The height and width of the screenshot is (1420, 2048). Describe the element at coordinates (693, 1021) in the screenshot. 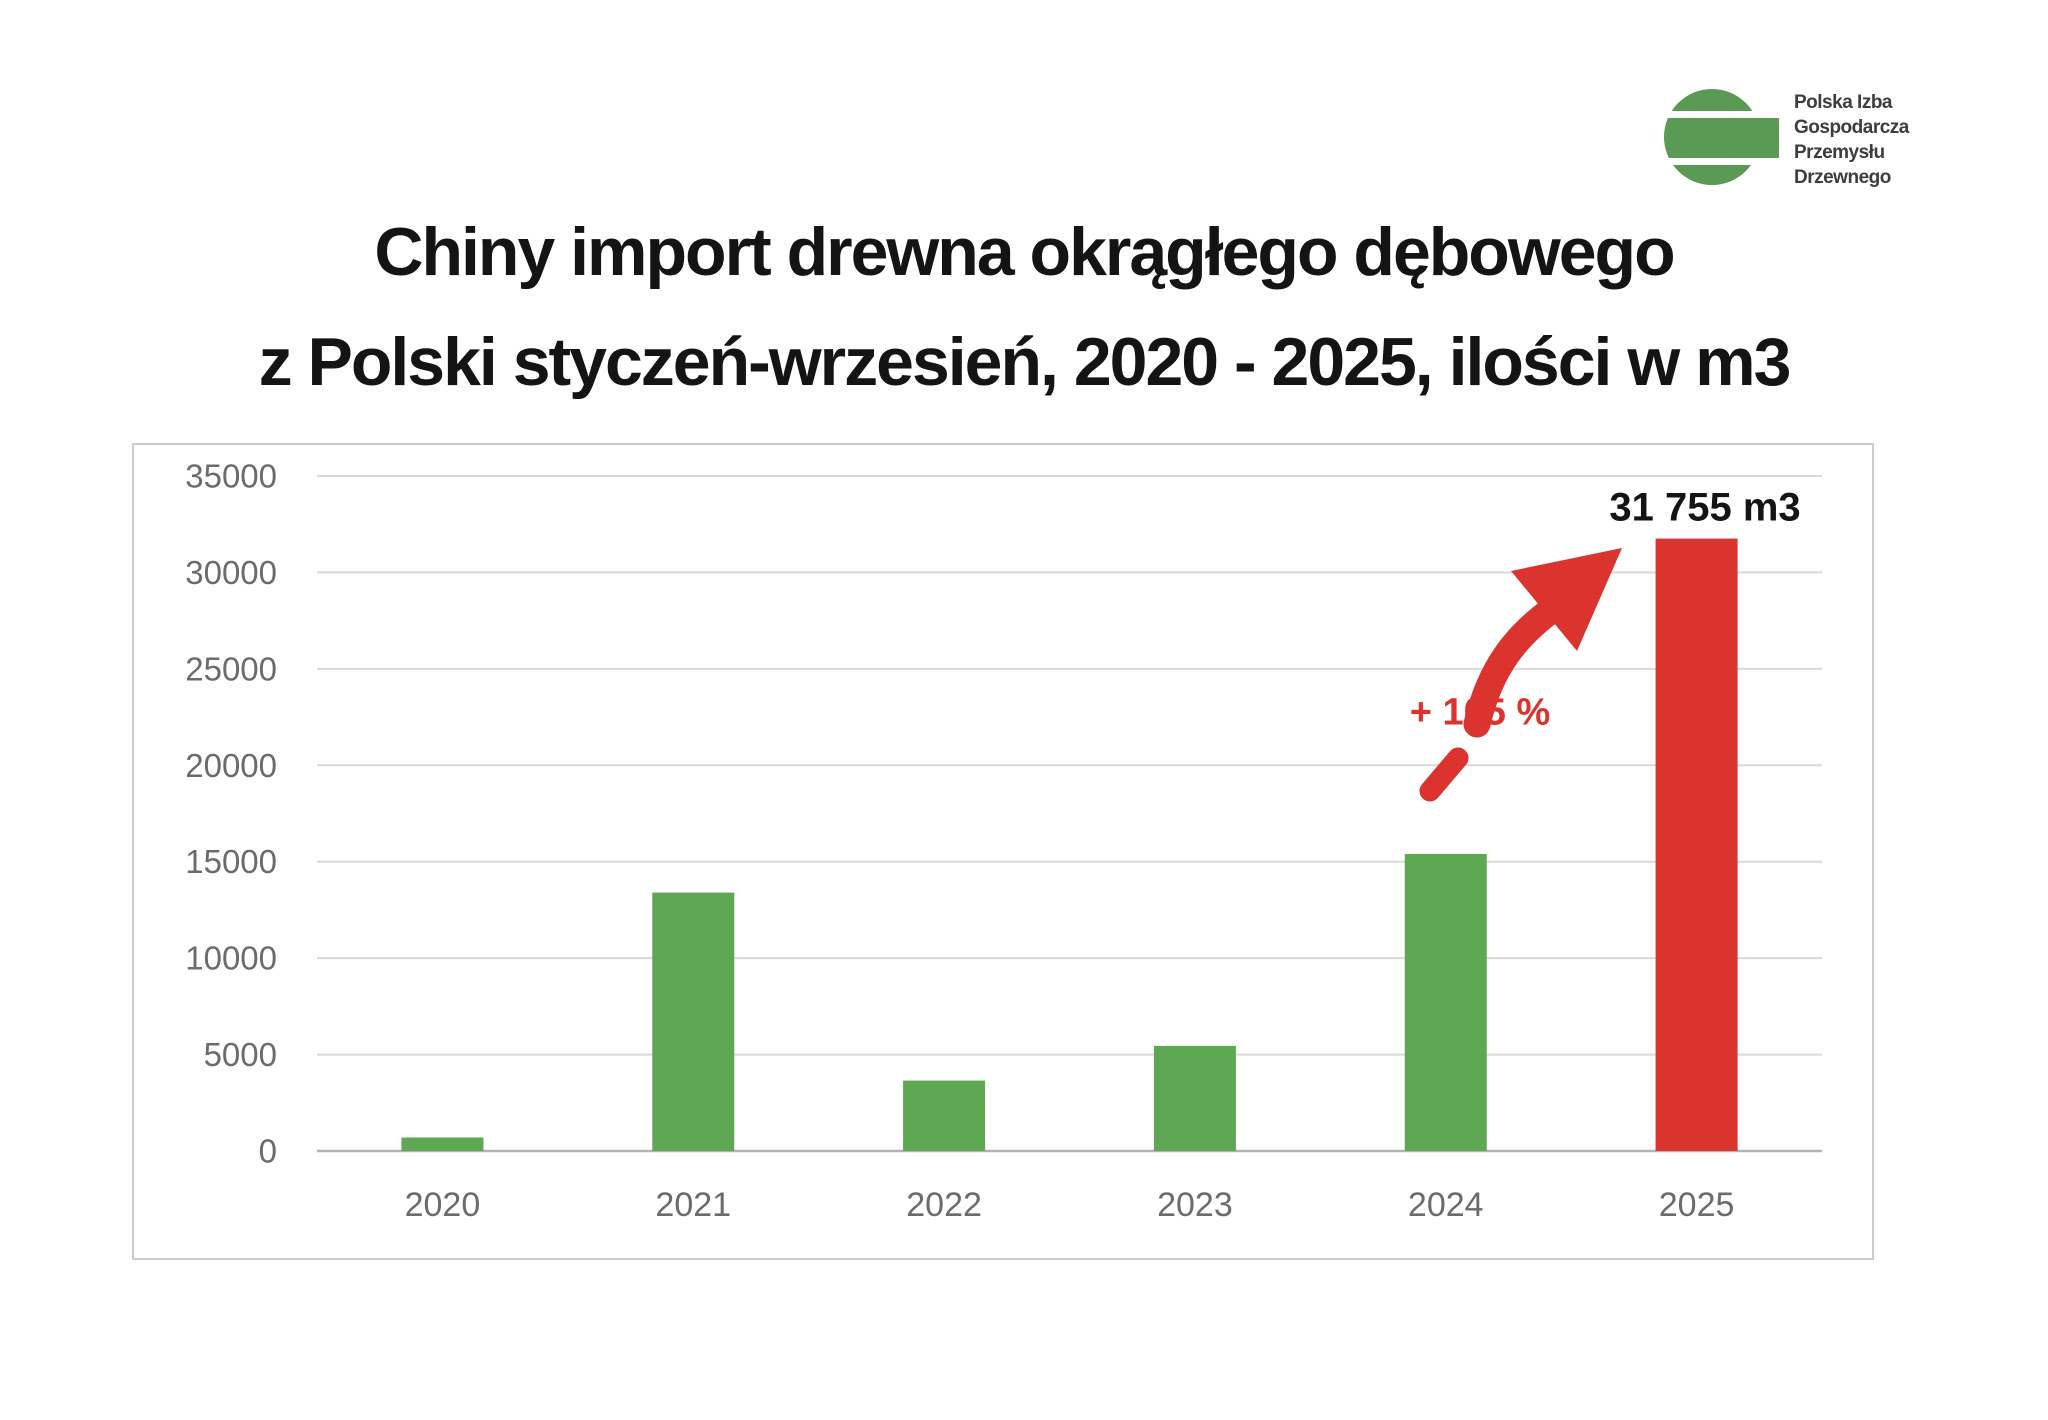

I see `bar-2021` at that location.